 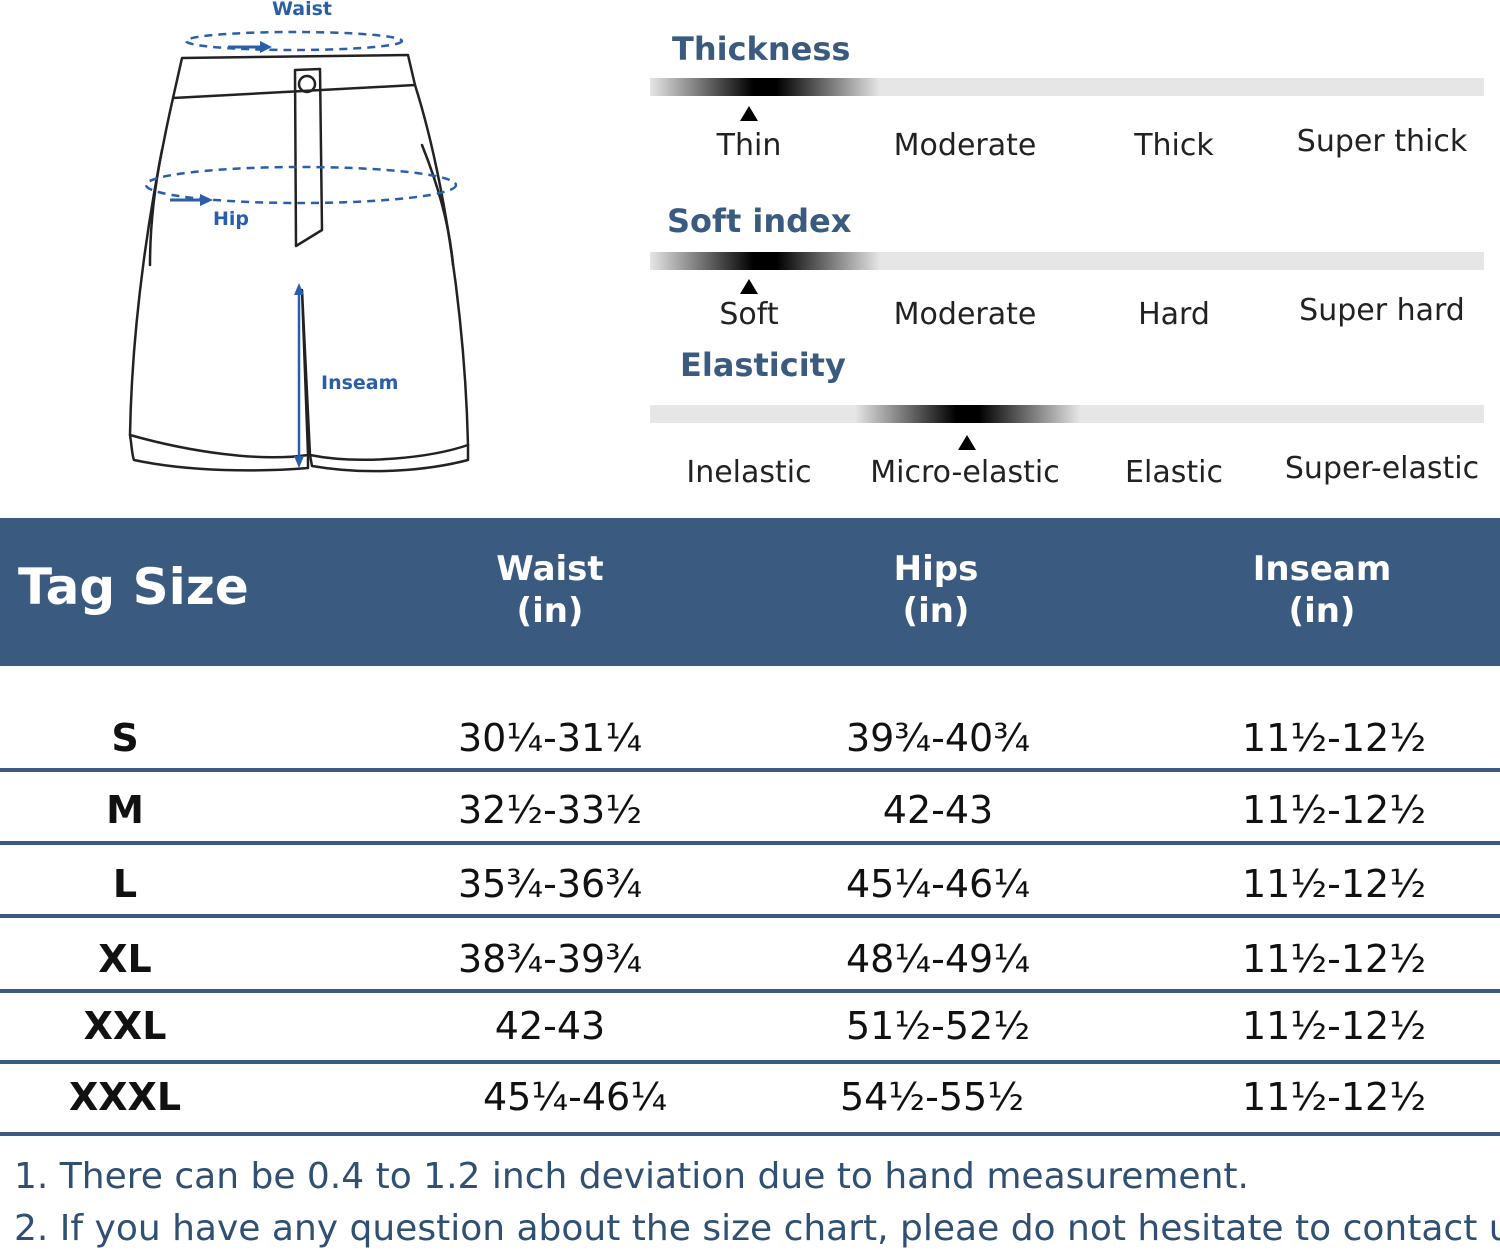 I want to click on row-hips: 45¼-46¼, so click(x=938, y=884).